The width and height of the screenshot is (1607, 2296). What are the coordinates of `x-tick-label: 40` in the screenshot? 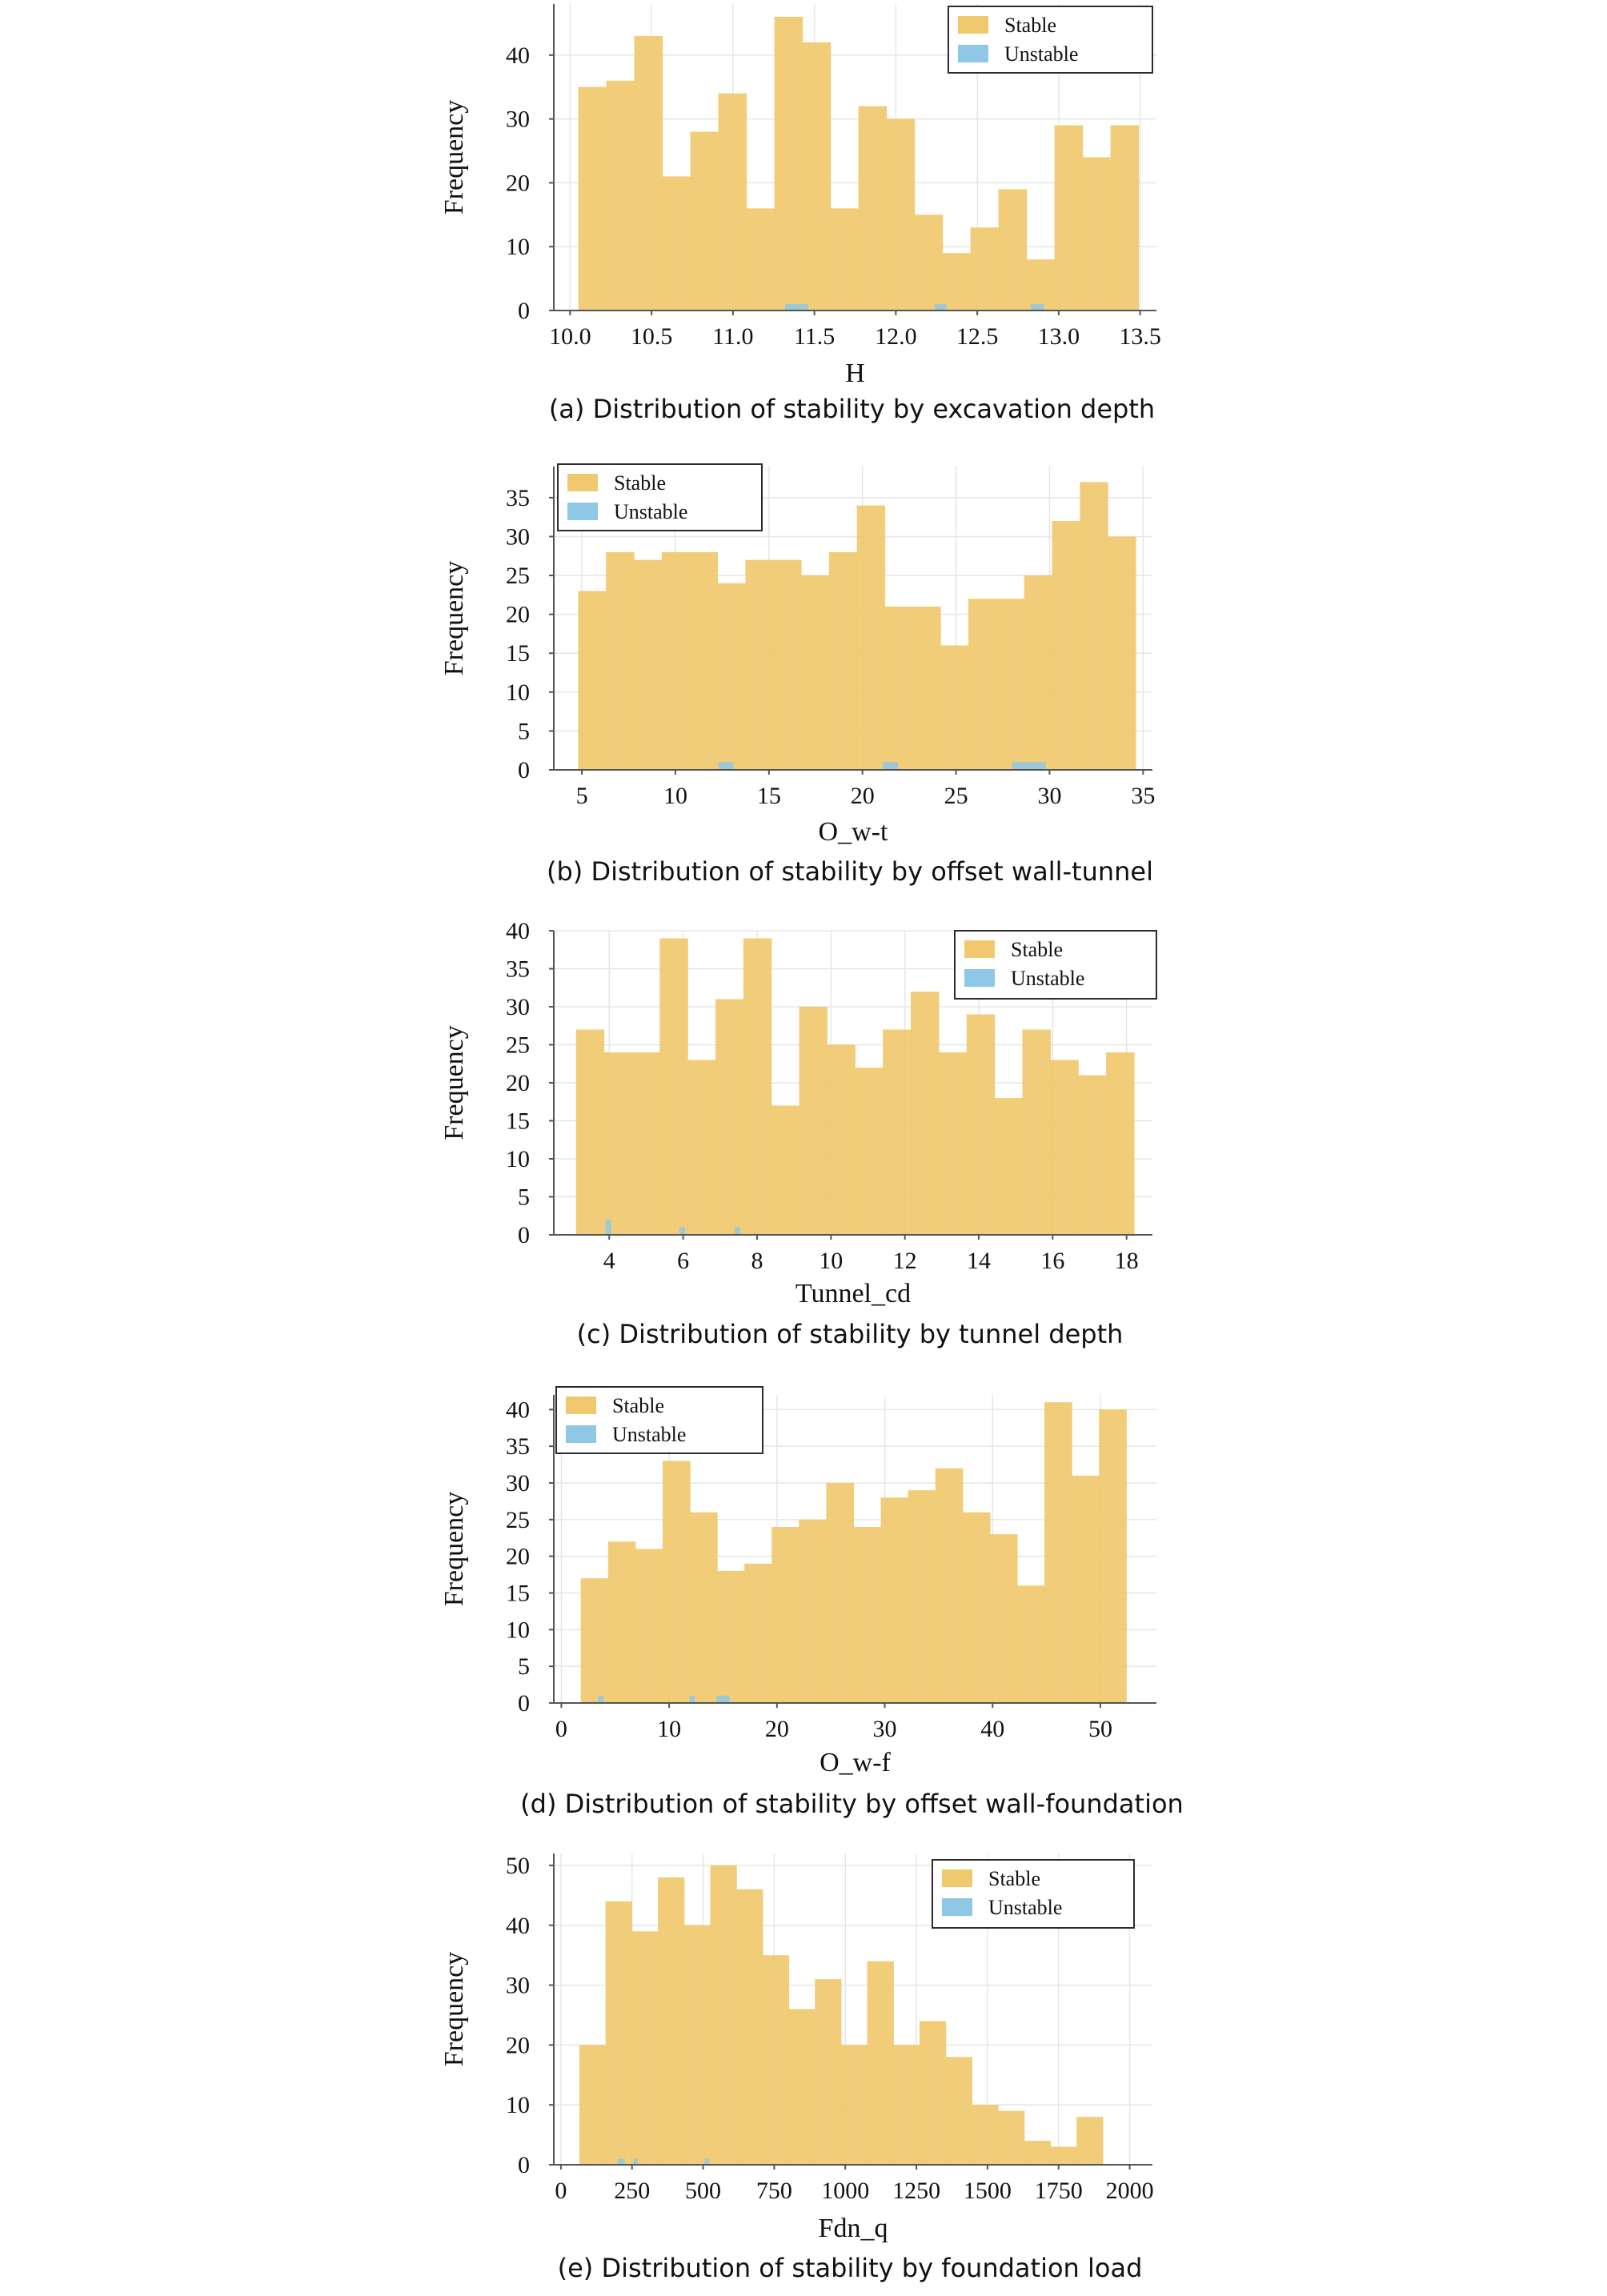 It's located at (992, 1729).